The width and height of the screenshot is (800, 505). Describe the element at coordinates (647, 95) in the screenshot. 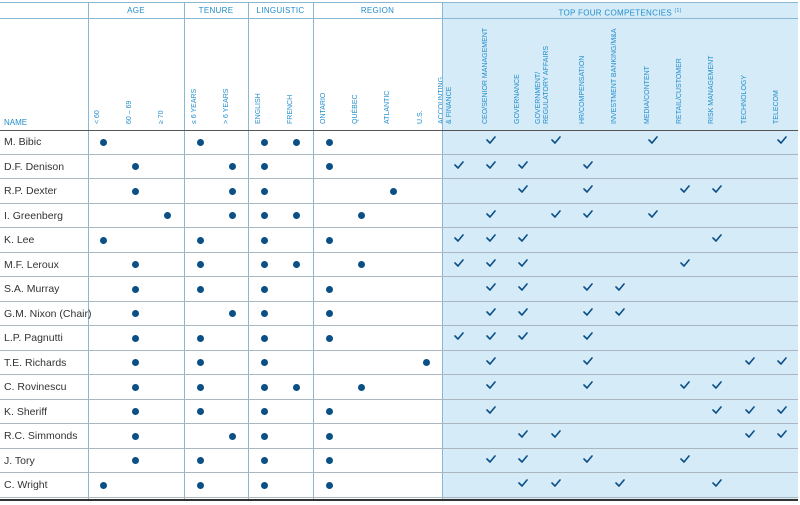

I see `column-header-label: MEDIA/CONTENT` at that location.